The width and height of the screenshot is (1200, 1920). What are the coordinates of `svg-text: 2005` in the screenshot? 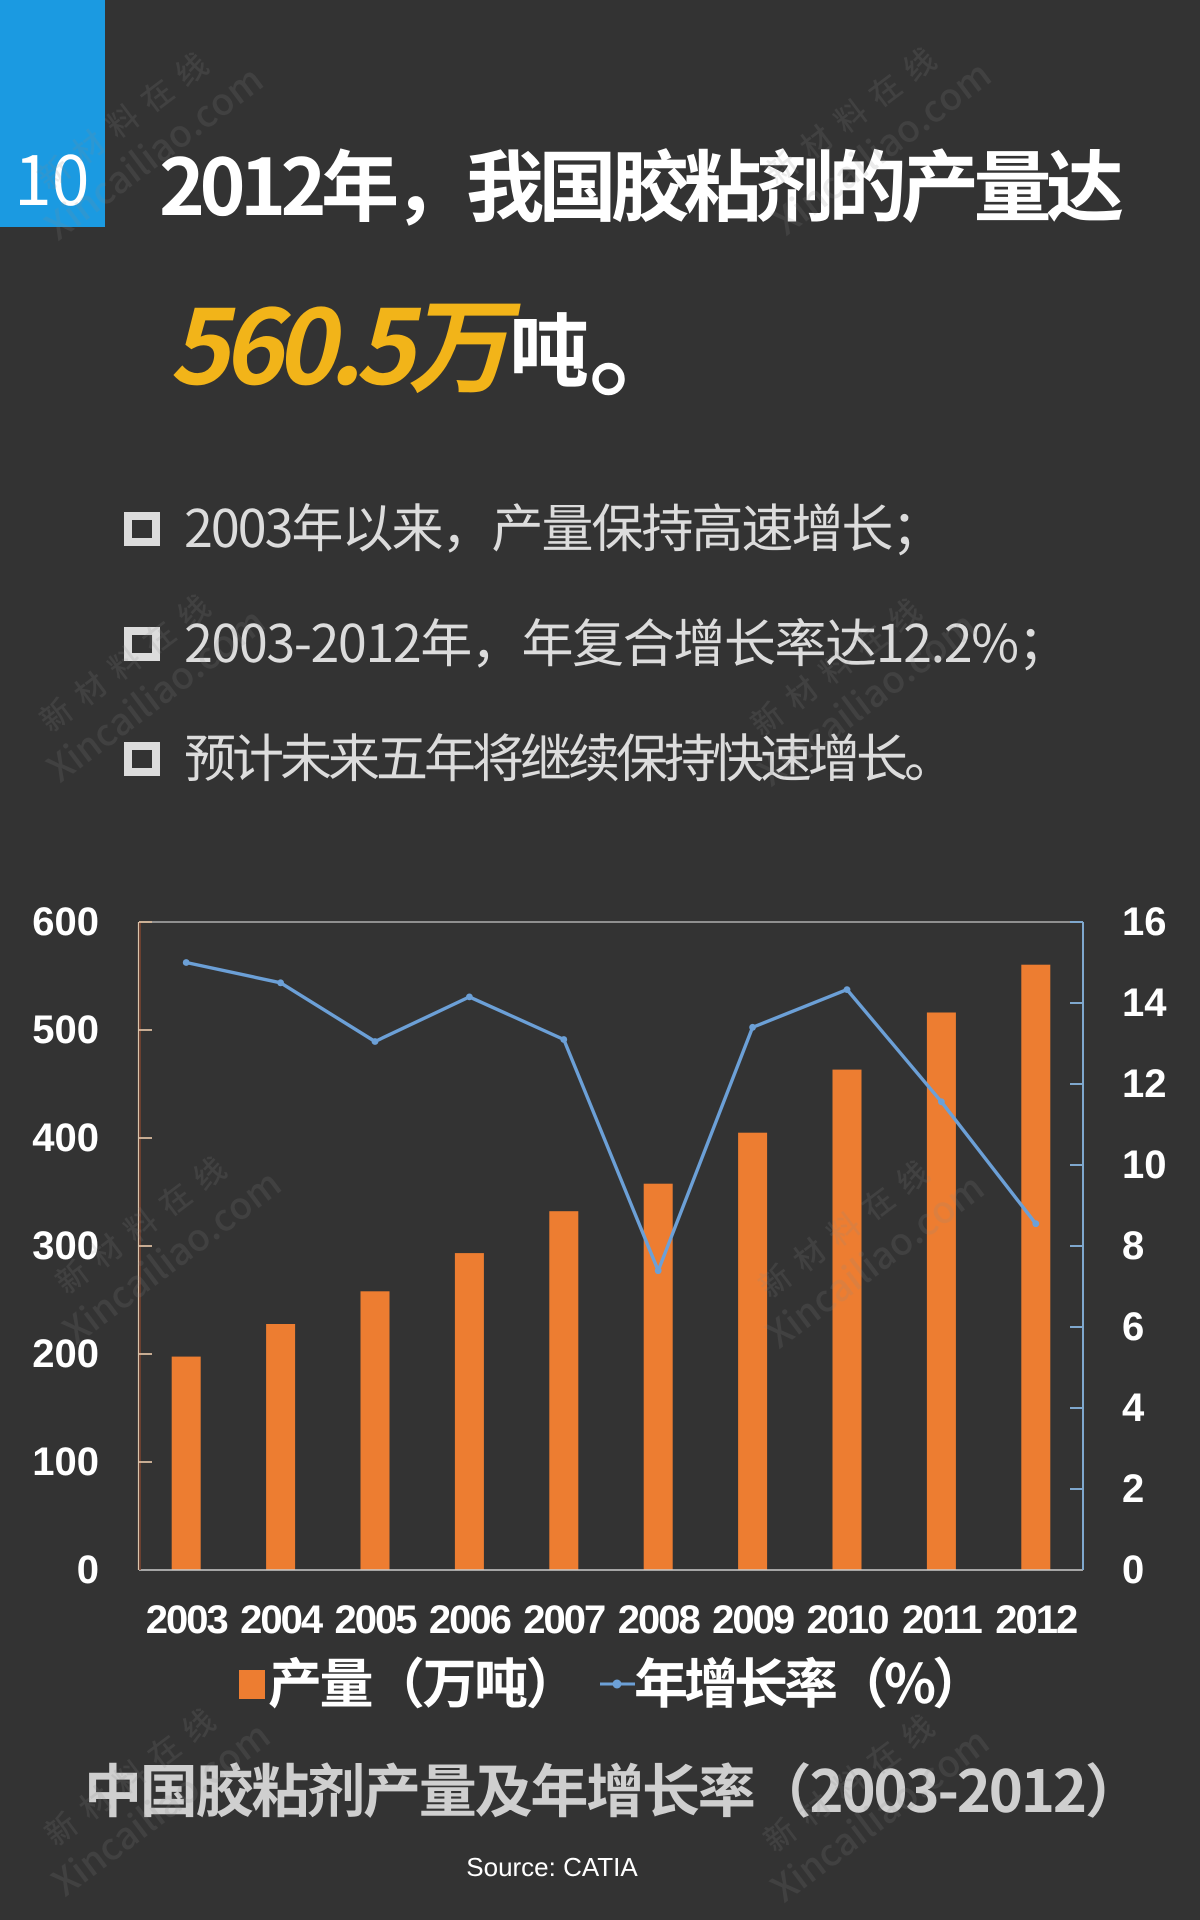 It's located at (376, 1620).